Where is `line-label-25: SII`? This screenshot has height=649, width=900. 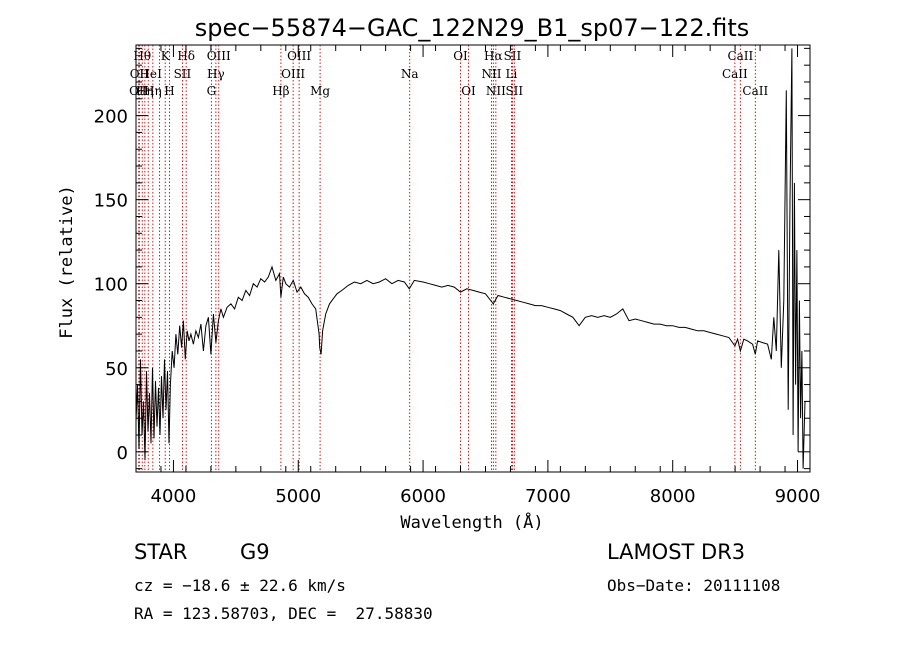
line-label-25: SII is located at coordinates (513, 56).